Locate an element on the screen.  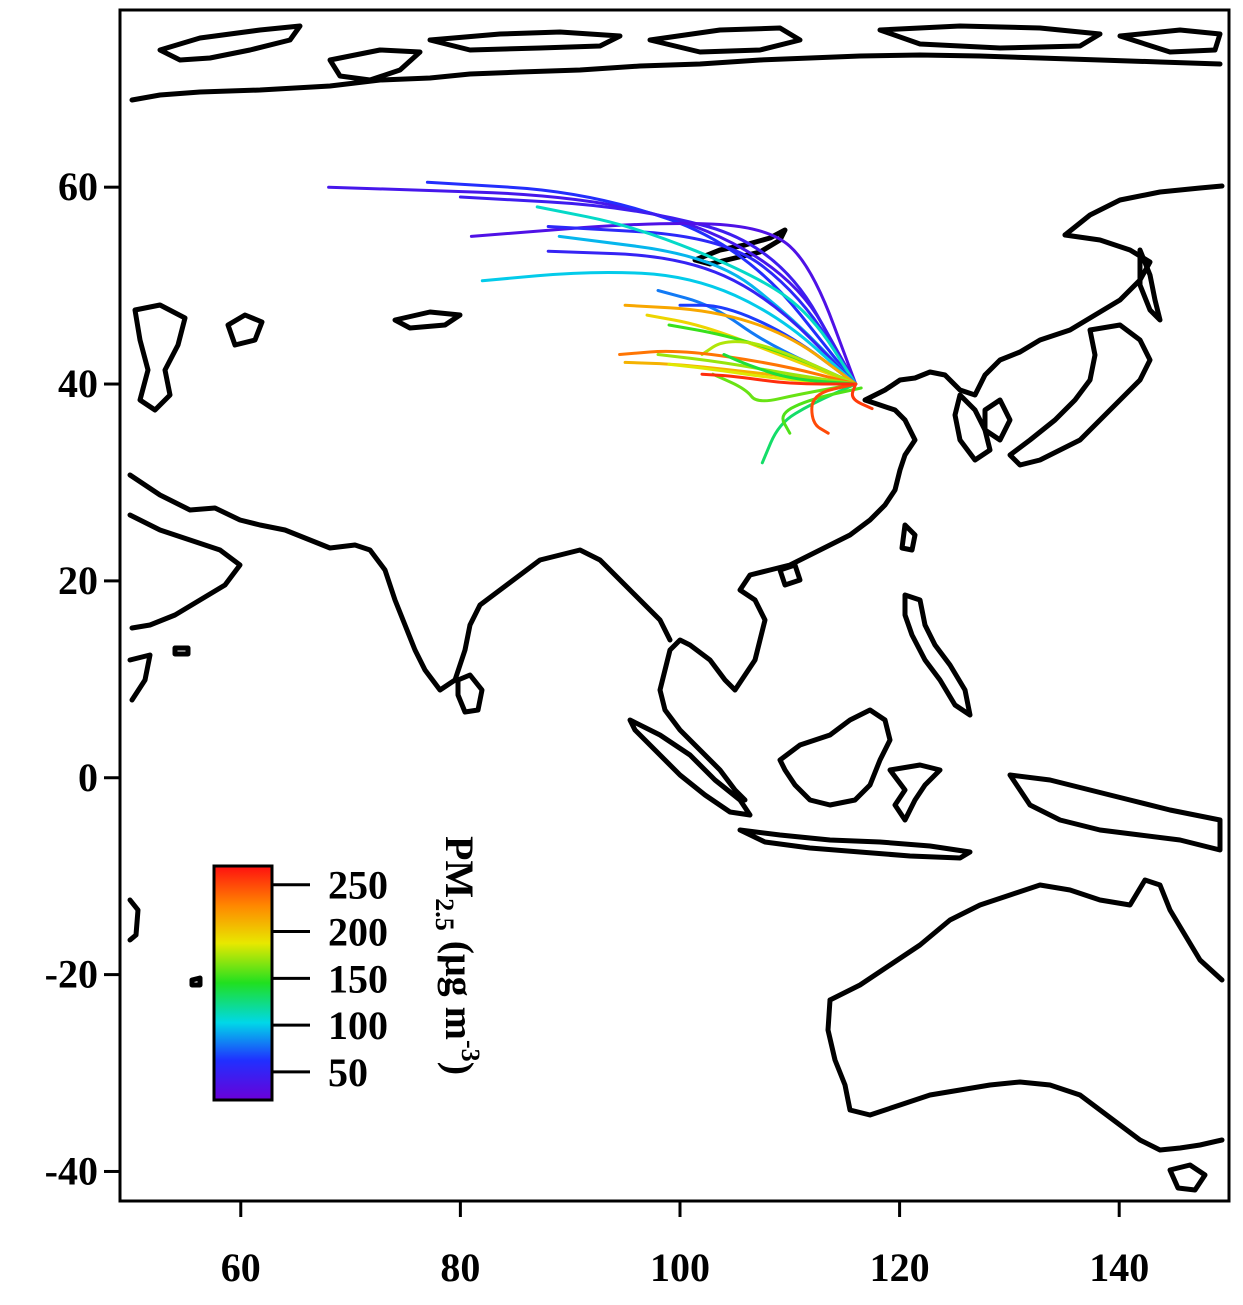
y-tick-label: 60 is located at coordinates (78, 186).